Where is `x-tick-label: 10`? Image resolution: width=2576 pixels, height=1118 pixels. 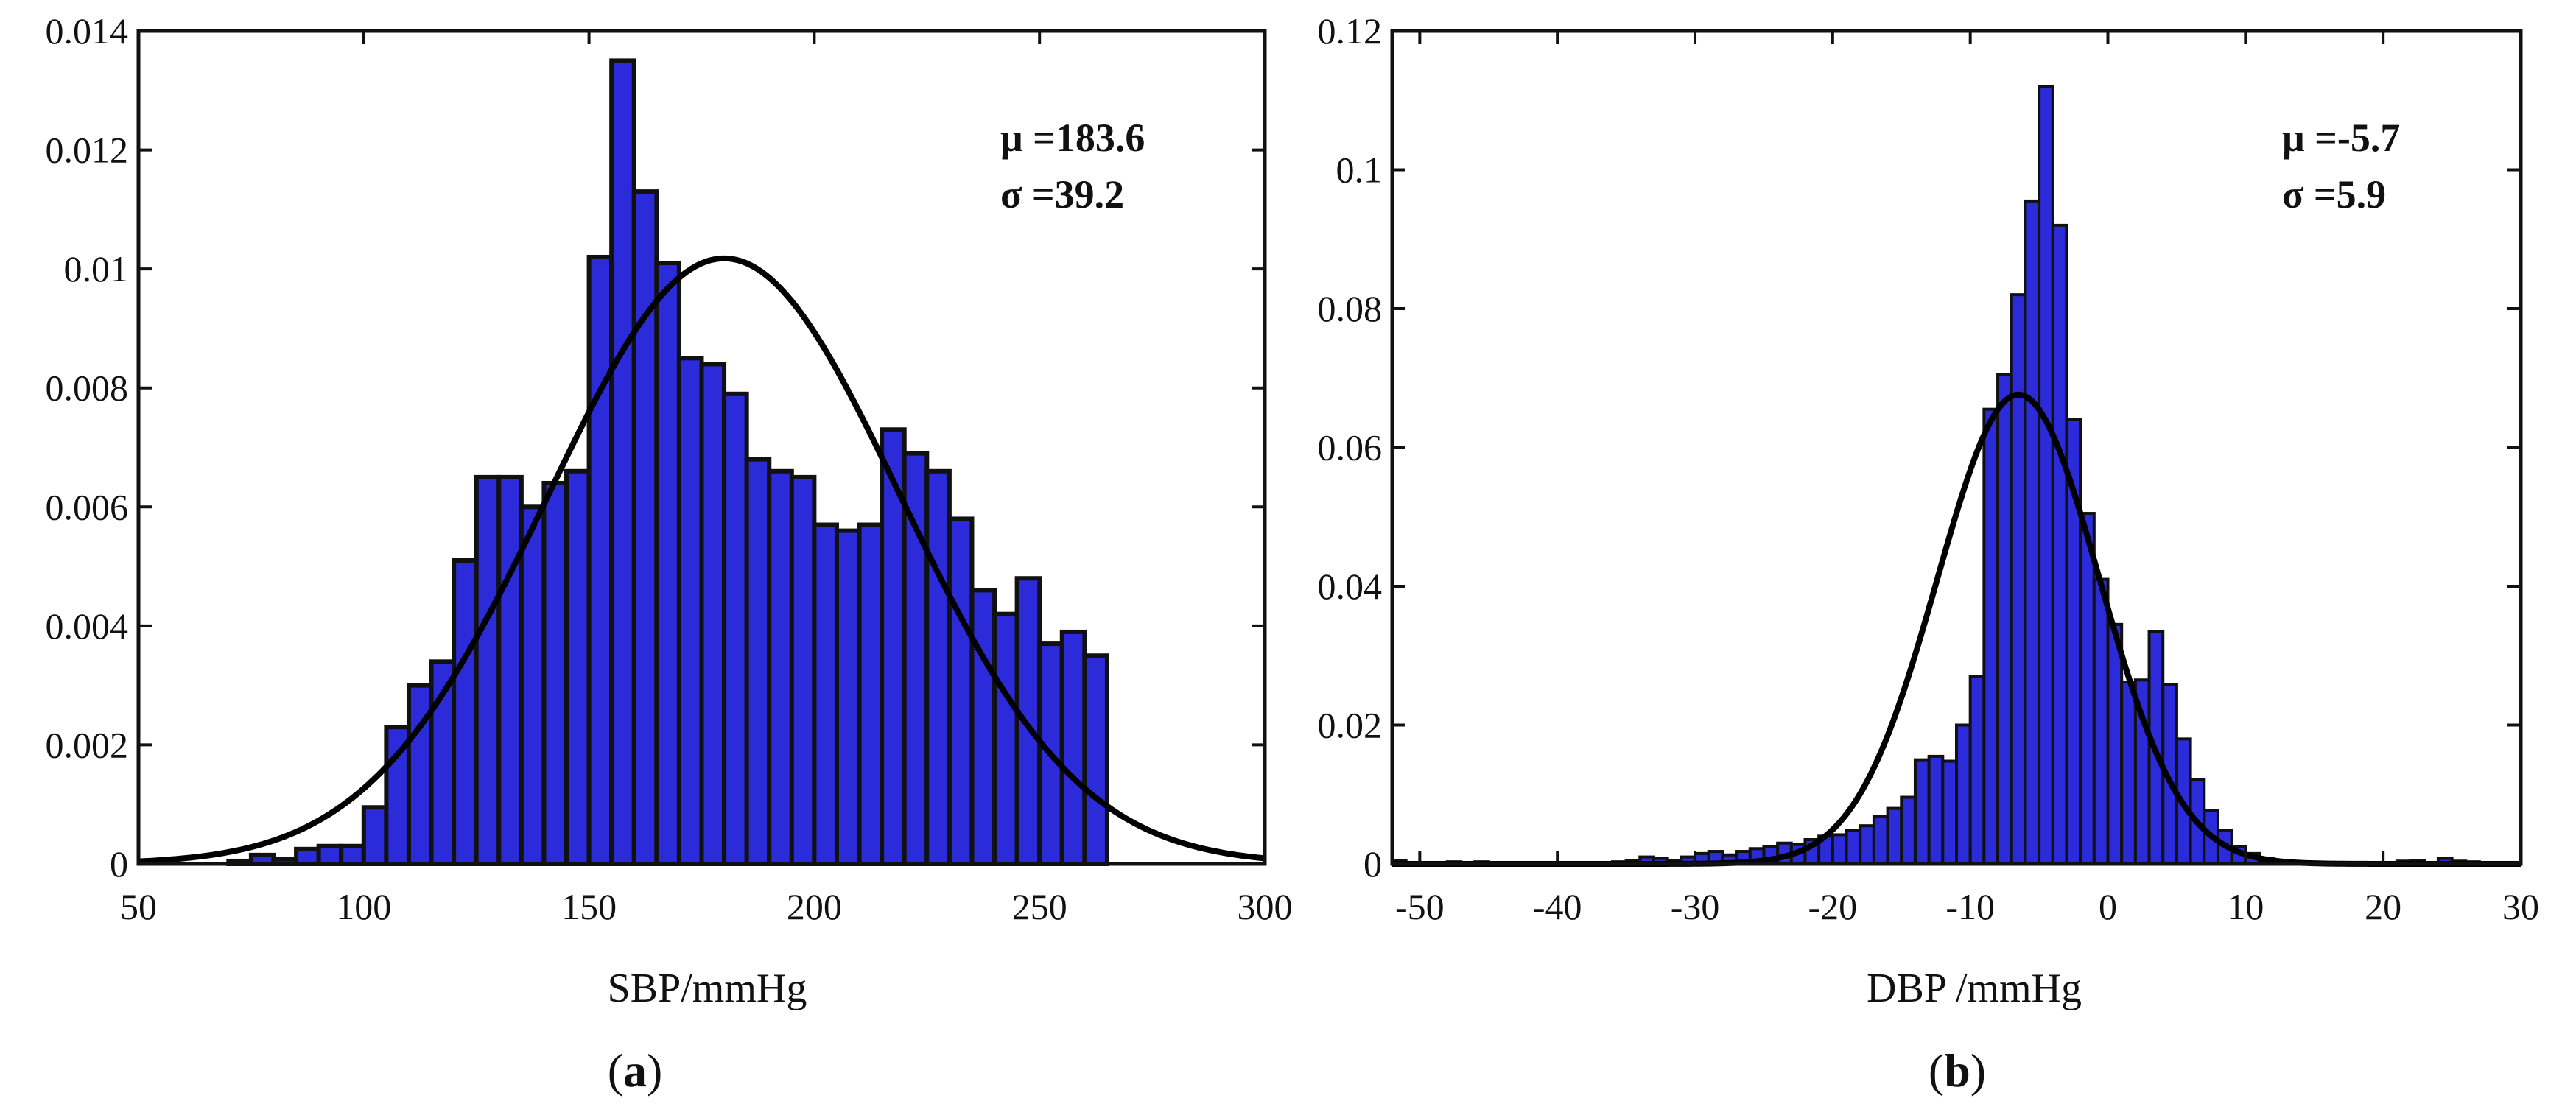
x-tick-label: 10 is located at coordinates (2245, 906).